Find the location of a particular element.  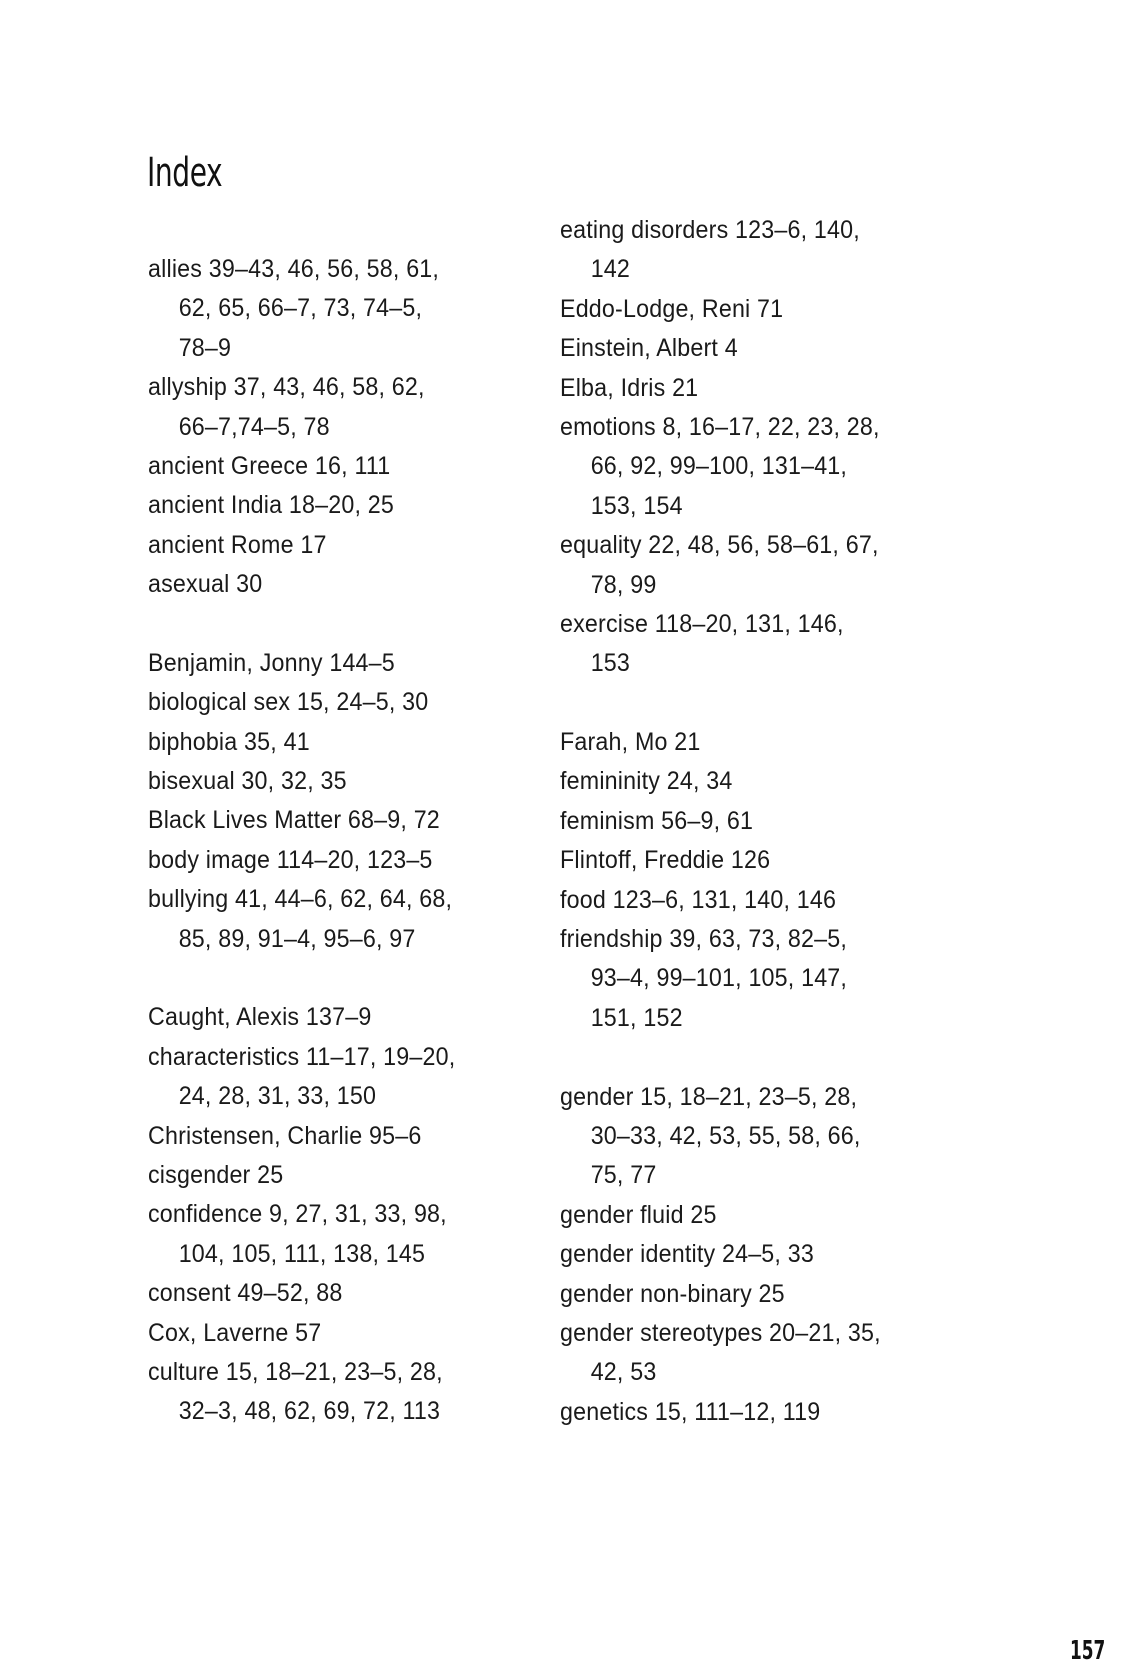

index-entry-line: gender fluid 25 is located at coordinates (638, 1214).